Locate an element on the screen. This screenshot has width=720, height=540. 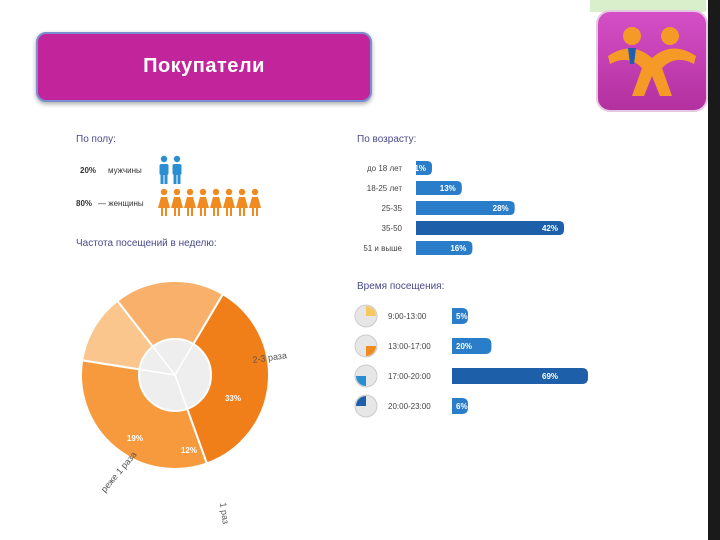
male-icons-group is located at coordinates (172, 170).